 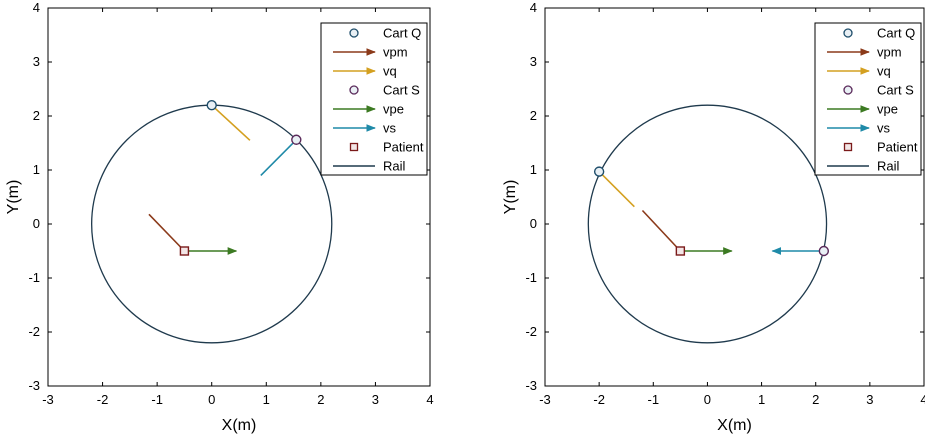 I want to click on right-legend: Cart Q vpm vq Cart S vpe vs Patient Rail, so click(x=868, y=99).